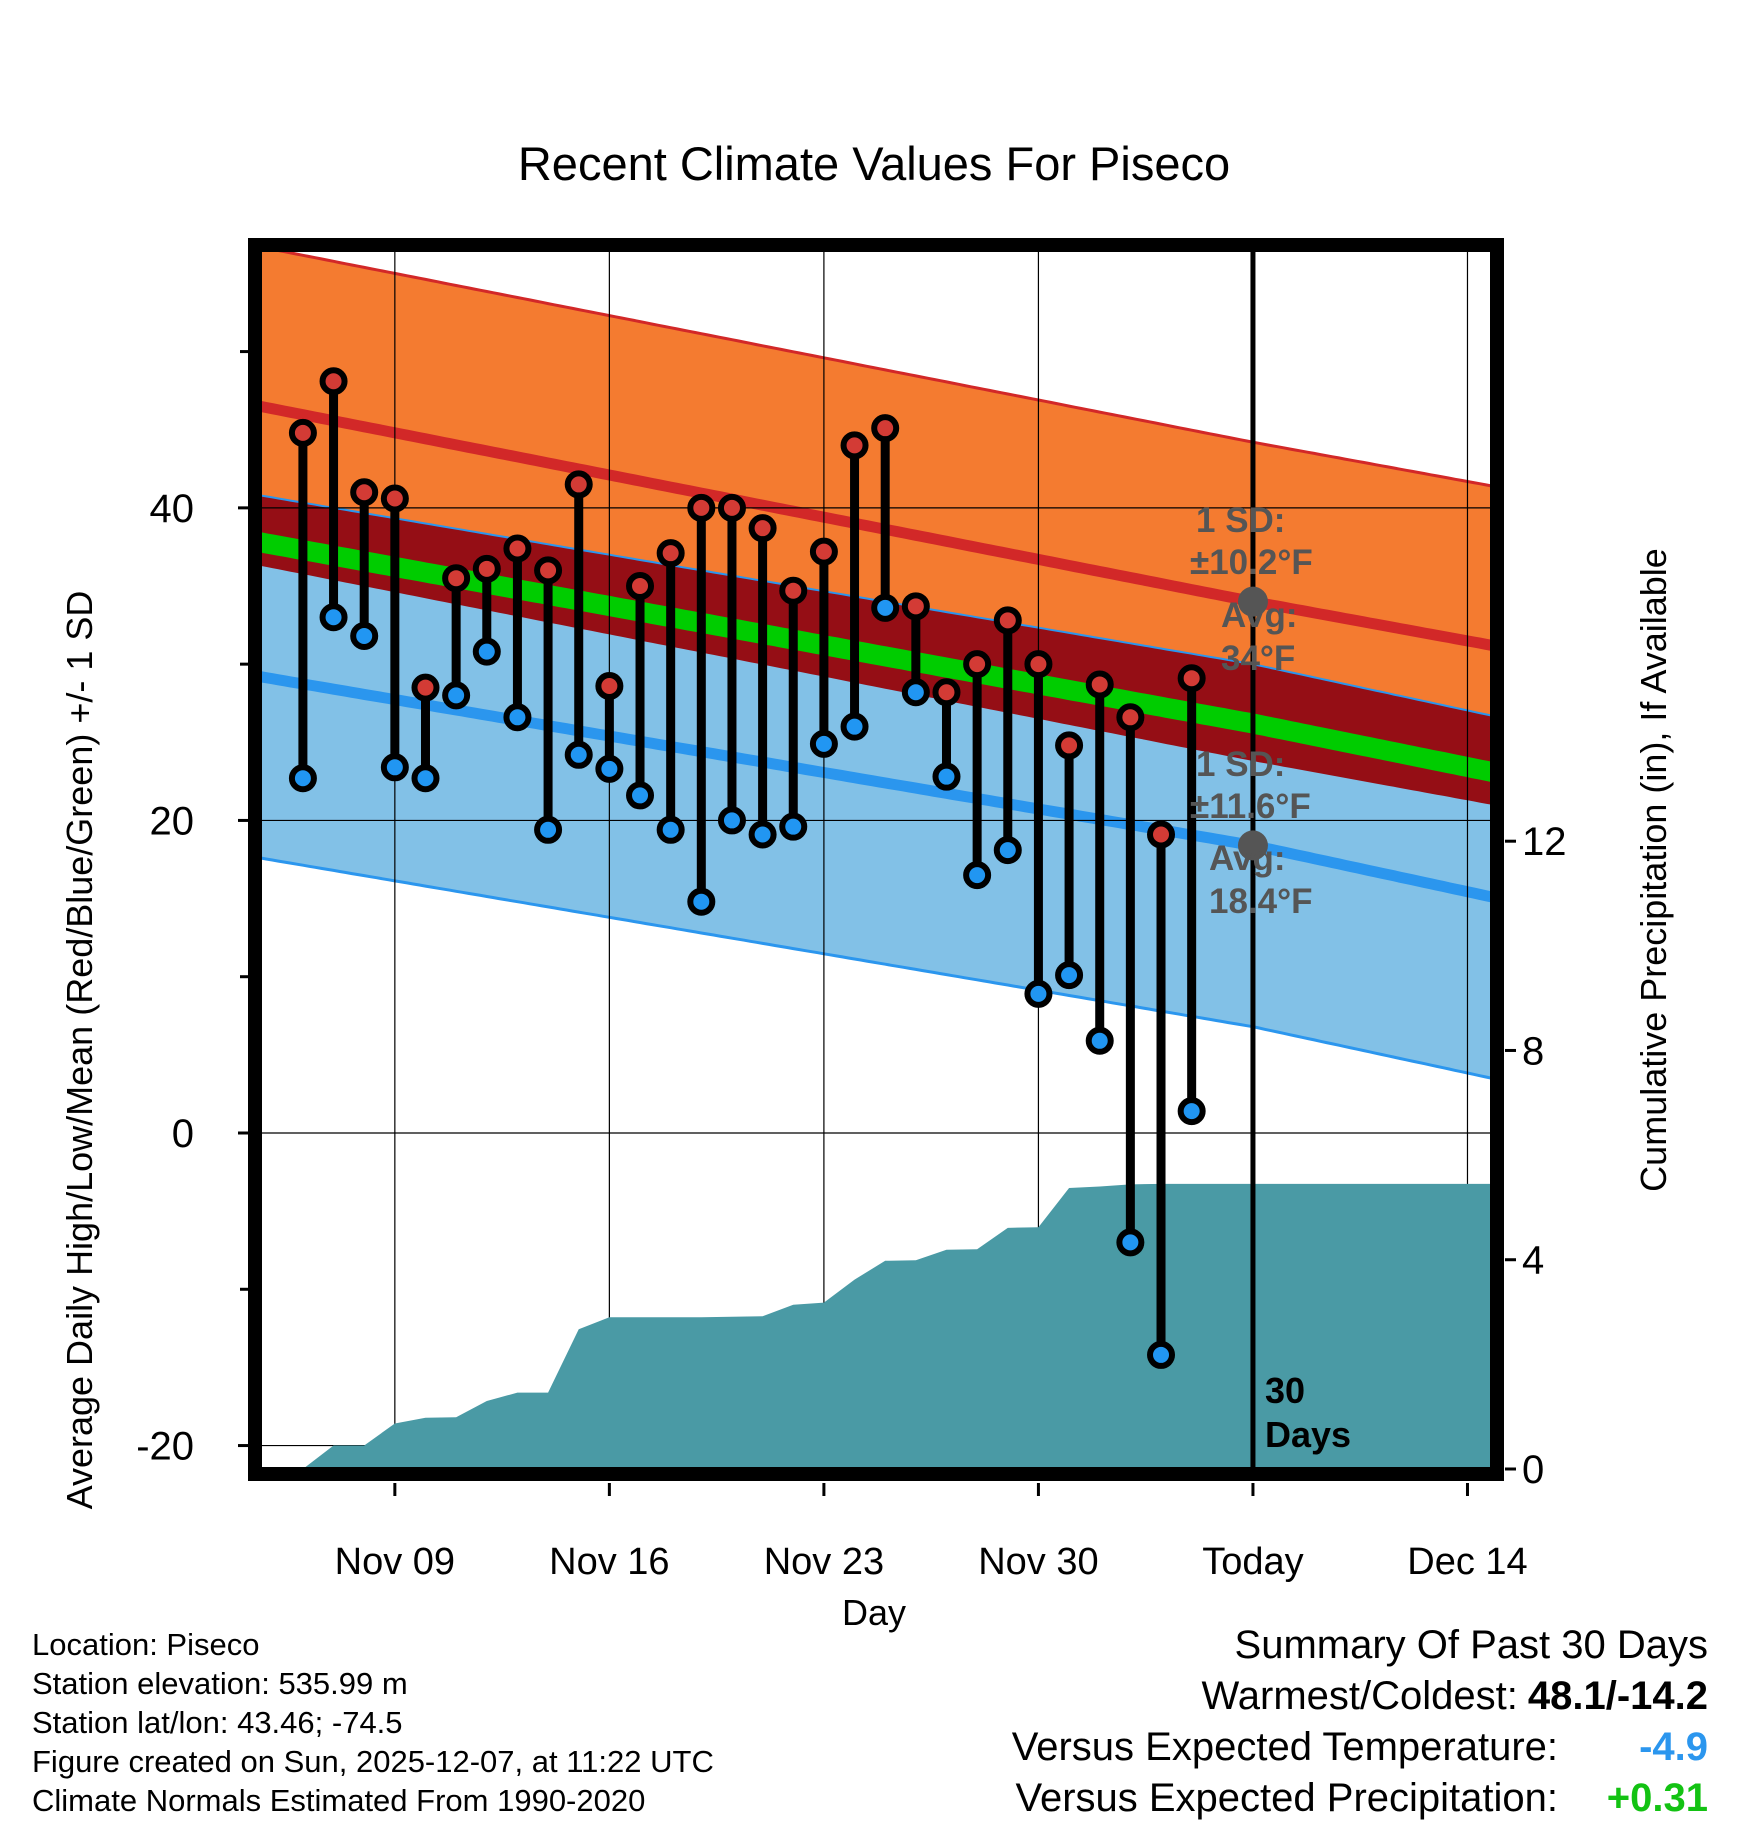 The height and width of the screenshot is (1828, 1748). Describe the element at coordinates (339, 1800) in the screenshot. I see `normals-text: Climate Normals Estimated From 1990-2020` at that location.